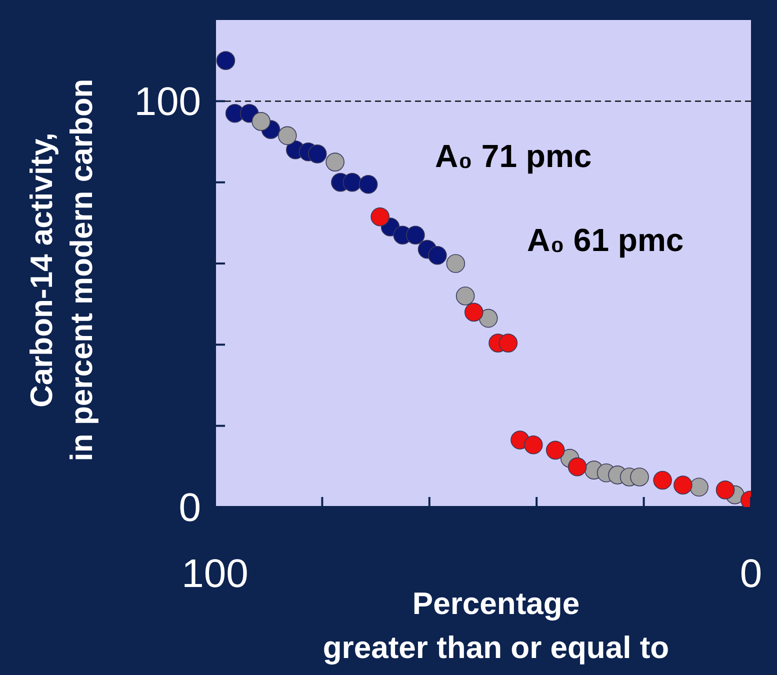 The width and height of the screenshot is (777, 675). What do you see at coordinates (513, 156) in the screenshot?
I see `annotation: A₀ 71 pmc` at bounding box center [513, 156].